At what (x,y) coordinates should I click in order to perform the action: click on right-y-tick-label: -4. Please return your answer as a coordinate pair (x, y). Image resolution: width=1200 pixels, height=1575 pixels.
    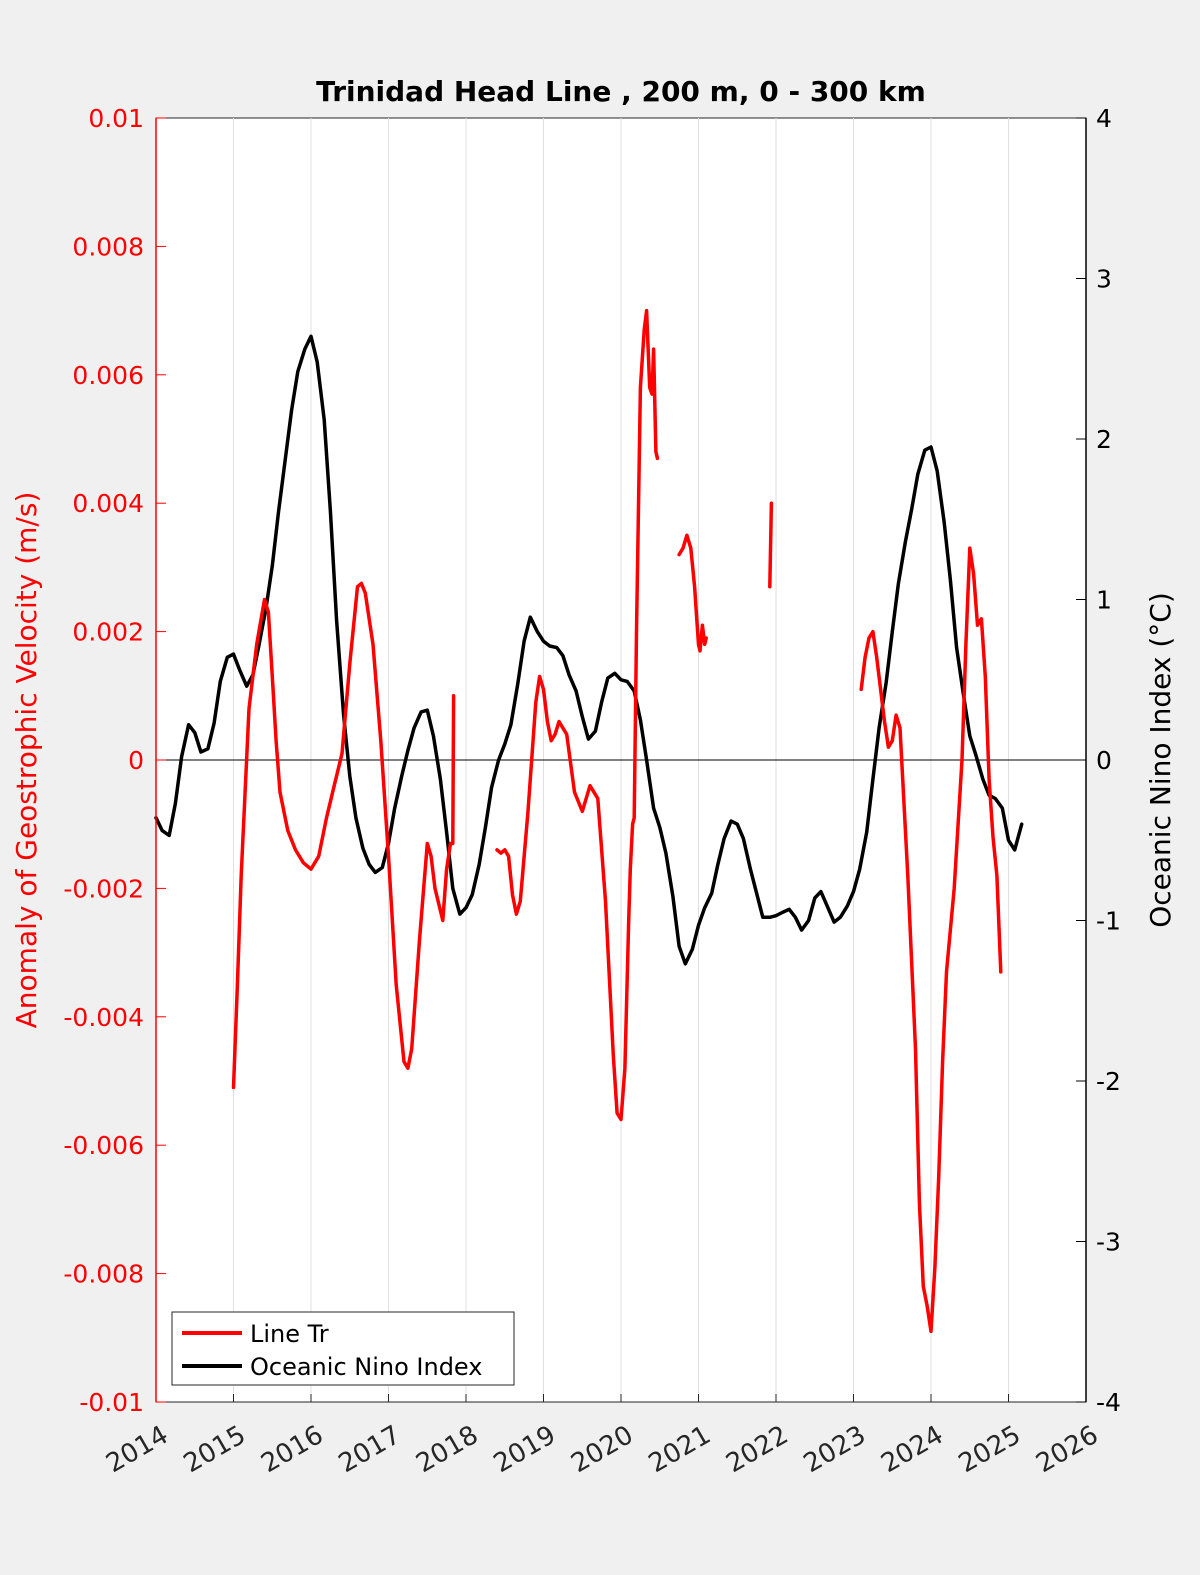
    Looking at the image, I should click on (1108, 1402).